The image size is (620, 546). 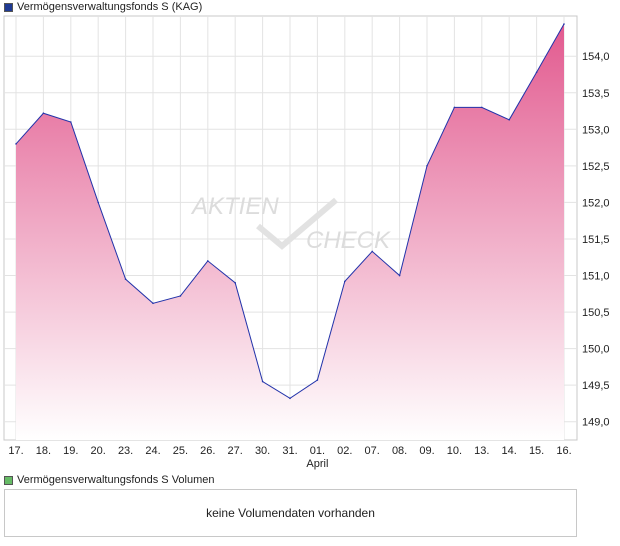 What do you see at coordinates (98, 451) in the screenshot?
I see `x-tick-label-3: 20.` at bounding box center [98, 451].